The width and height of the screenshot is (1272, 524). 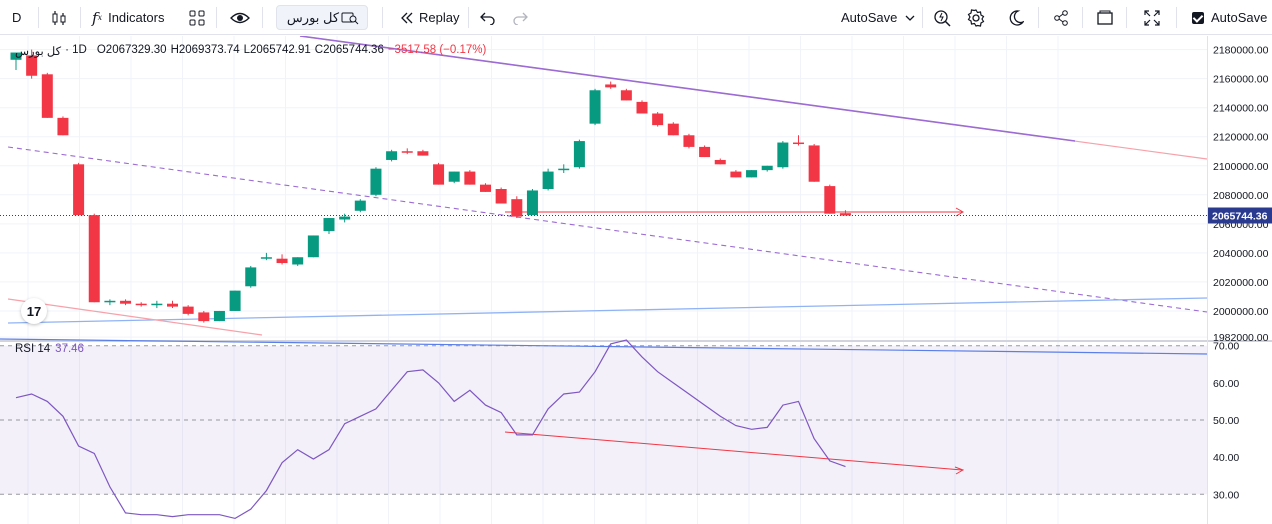 What do you see at coordinates (240, 17) in the screenshot?
I see `eye-icon` at bounding box center [240, 17].